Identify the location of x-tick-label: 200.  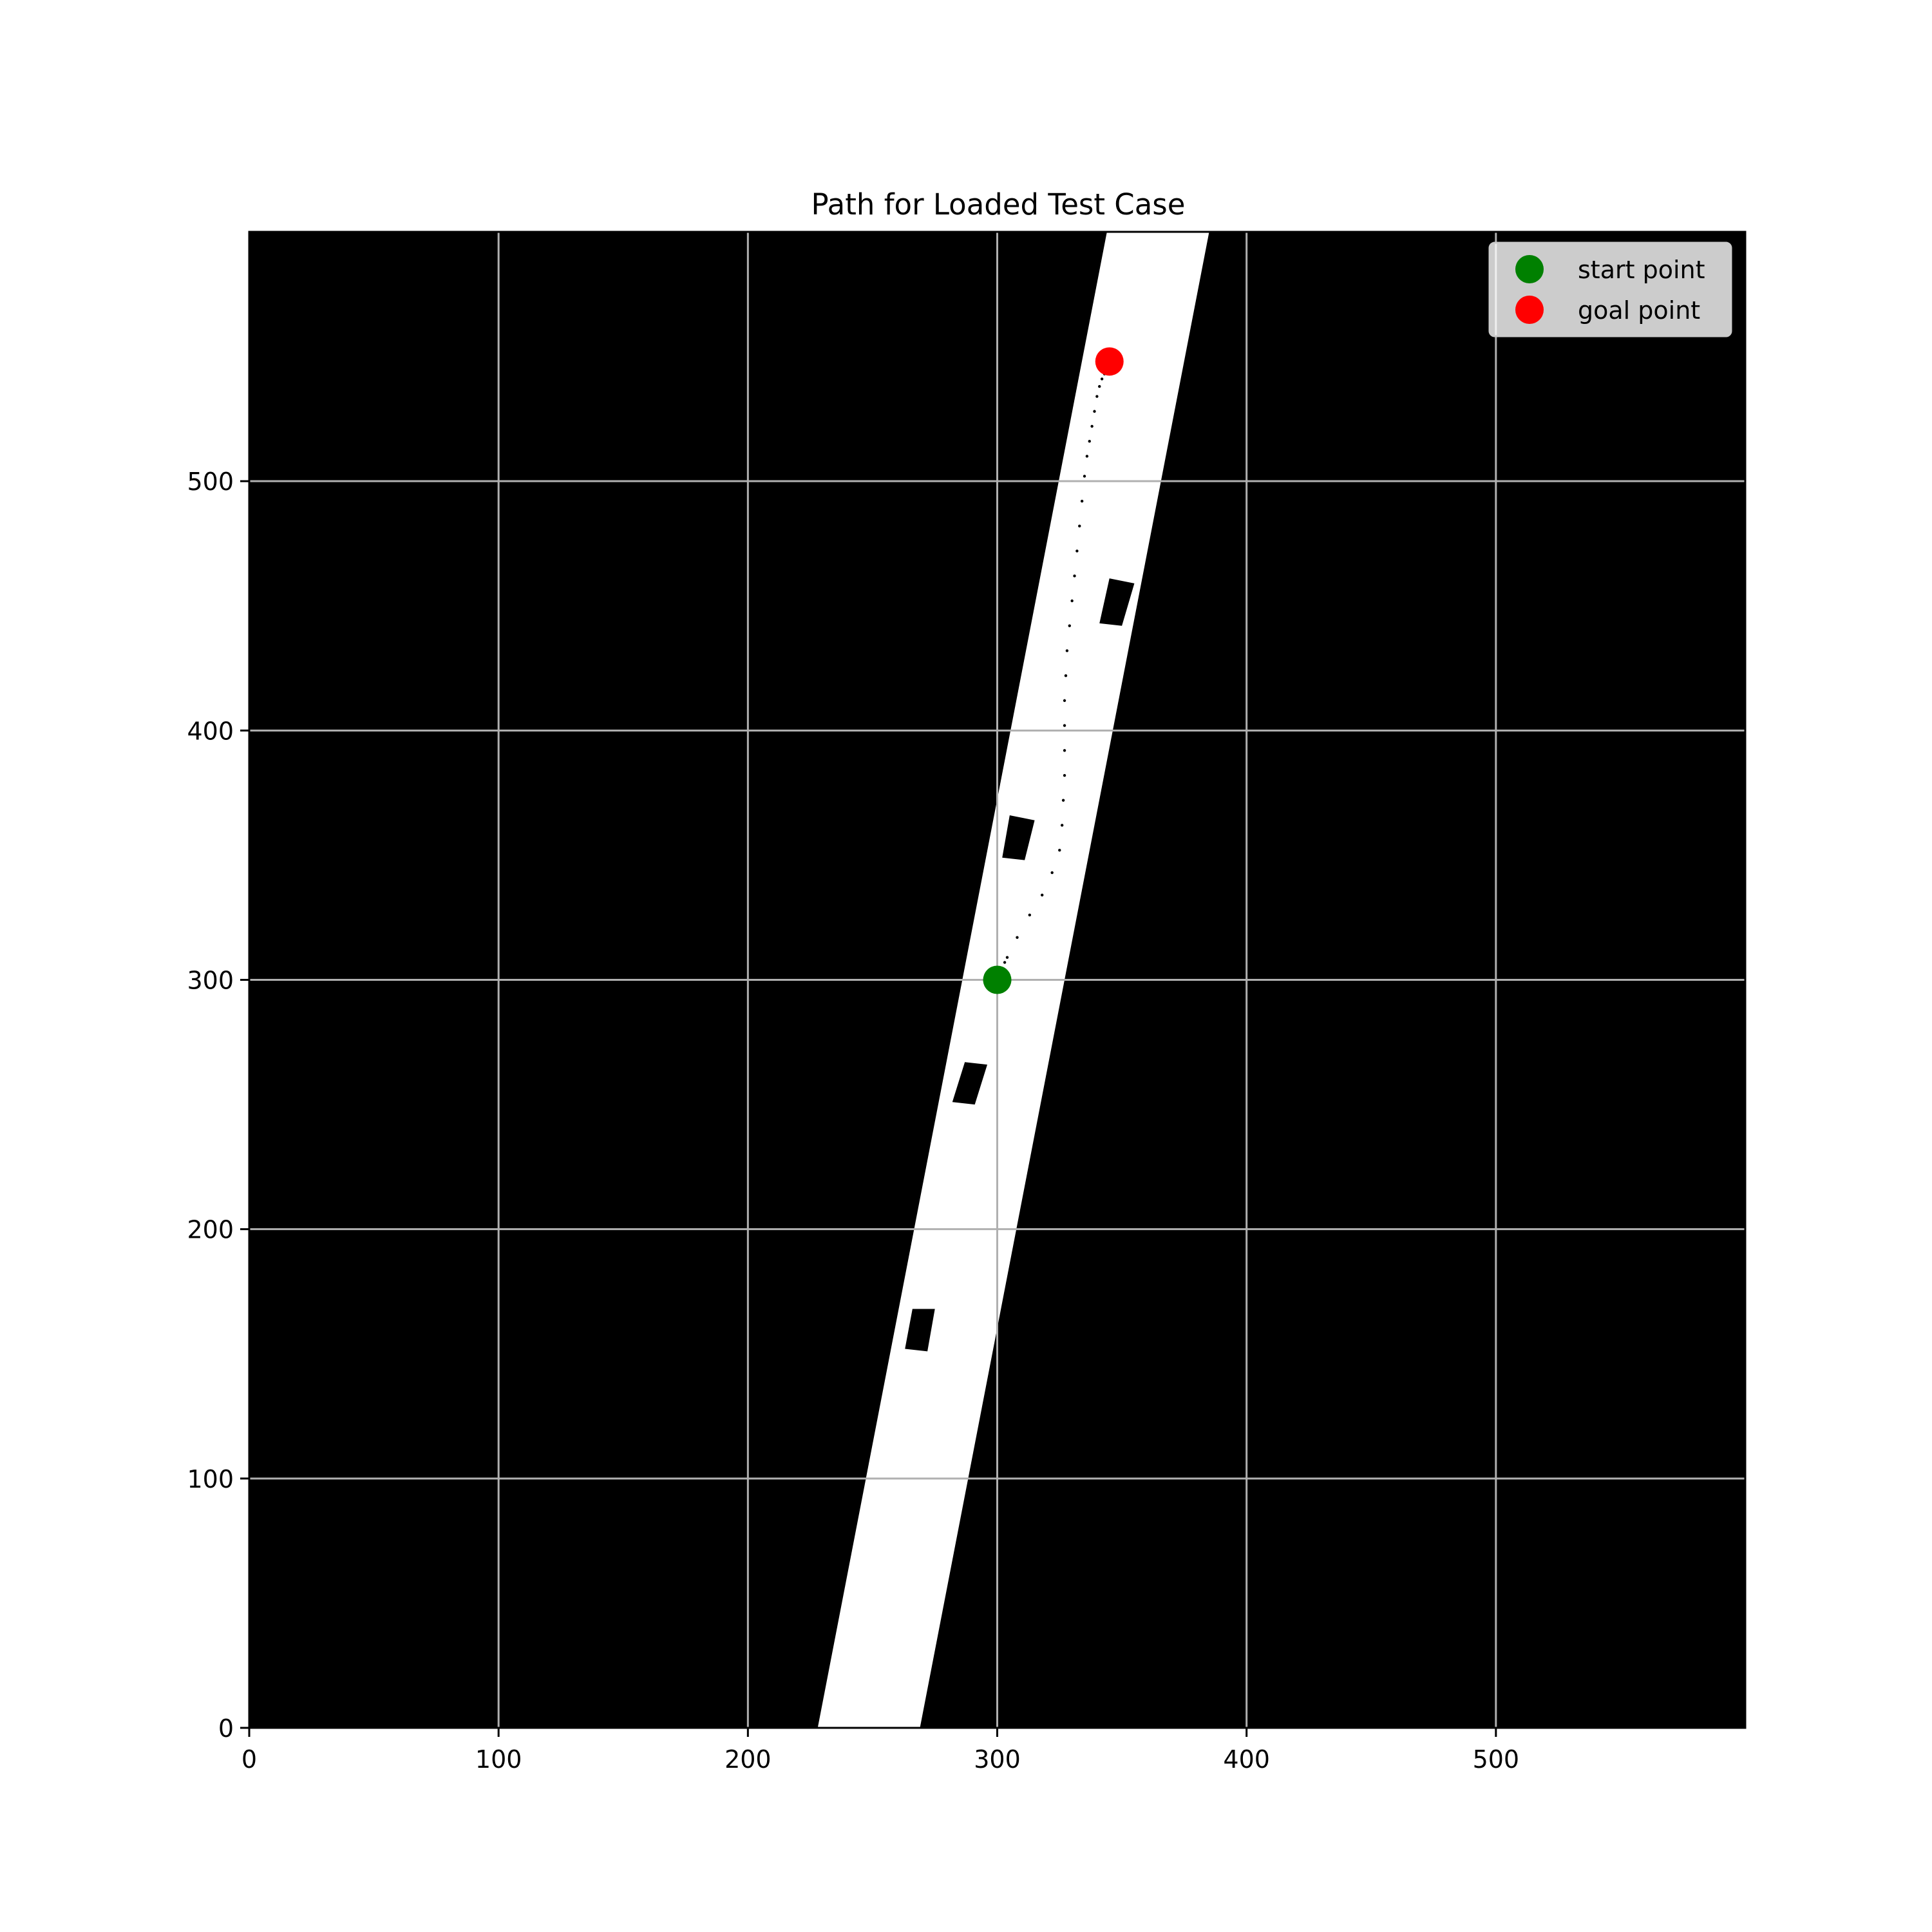
(748, 1760).